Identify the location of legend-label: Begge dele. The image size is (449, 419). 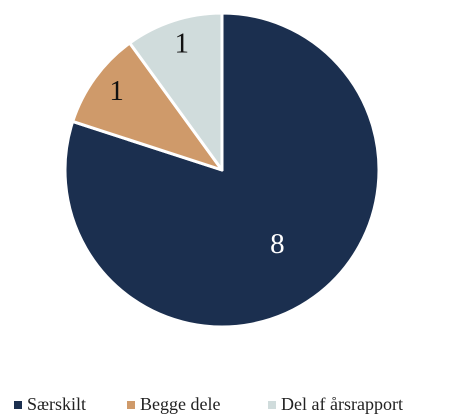
(180, 404).